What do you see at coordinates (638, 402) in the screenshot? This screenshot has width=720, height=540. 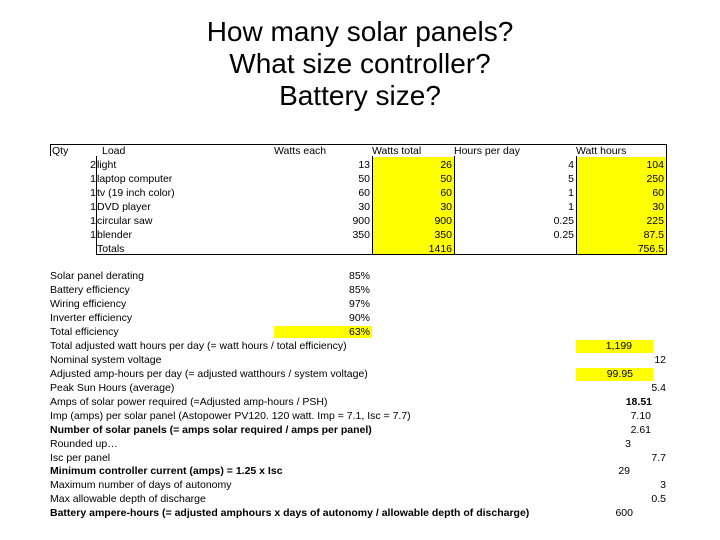 I see `calc-5-value: 18.51` at bounding box center [638, 402].